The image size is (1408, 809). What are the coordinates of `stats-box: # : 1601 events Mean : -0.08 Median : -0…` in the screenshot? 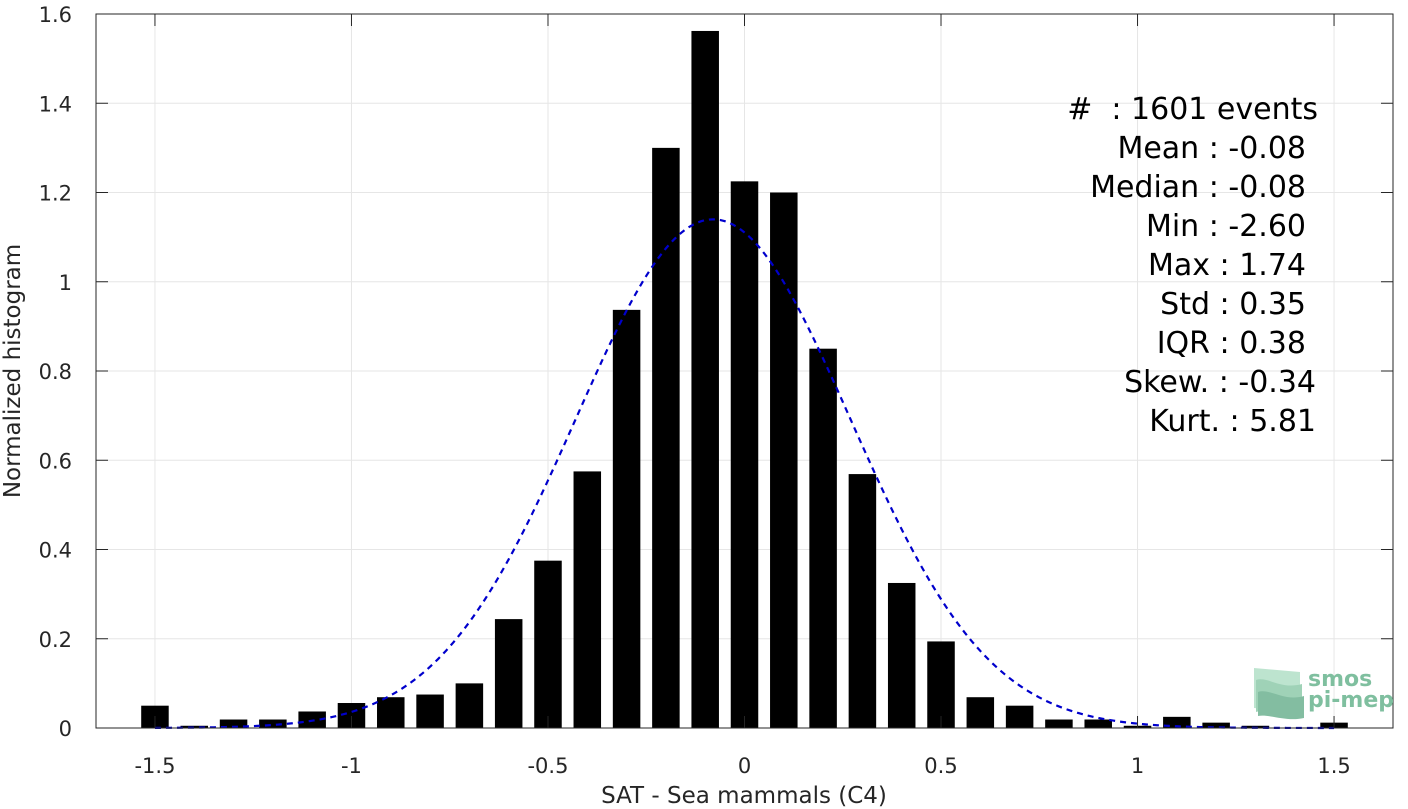 It's located at (1192, 265).